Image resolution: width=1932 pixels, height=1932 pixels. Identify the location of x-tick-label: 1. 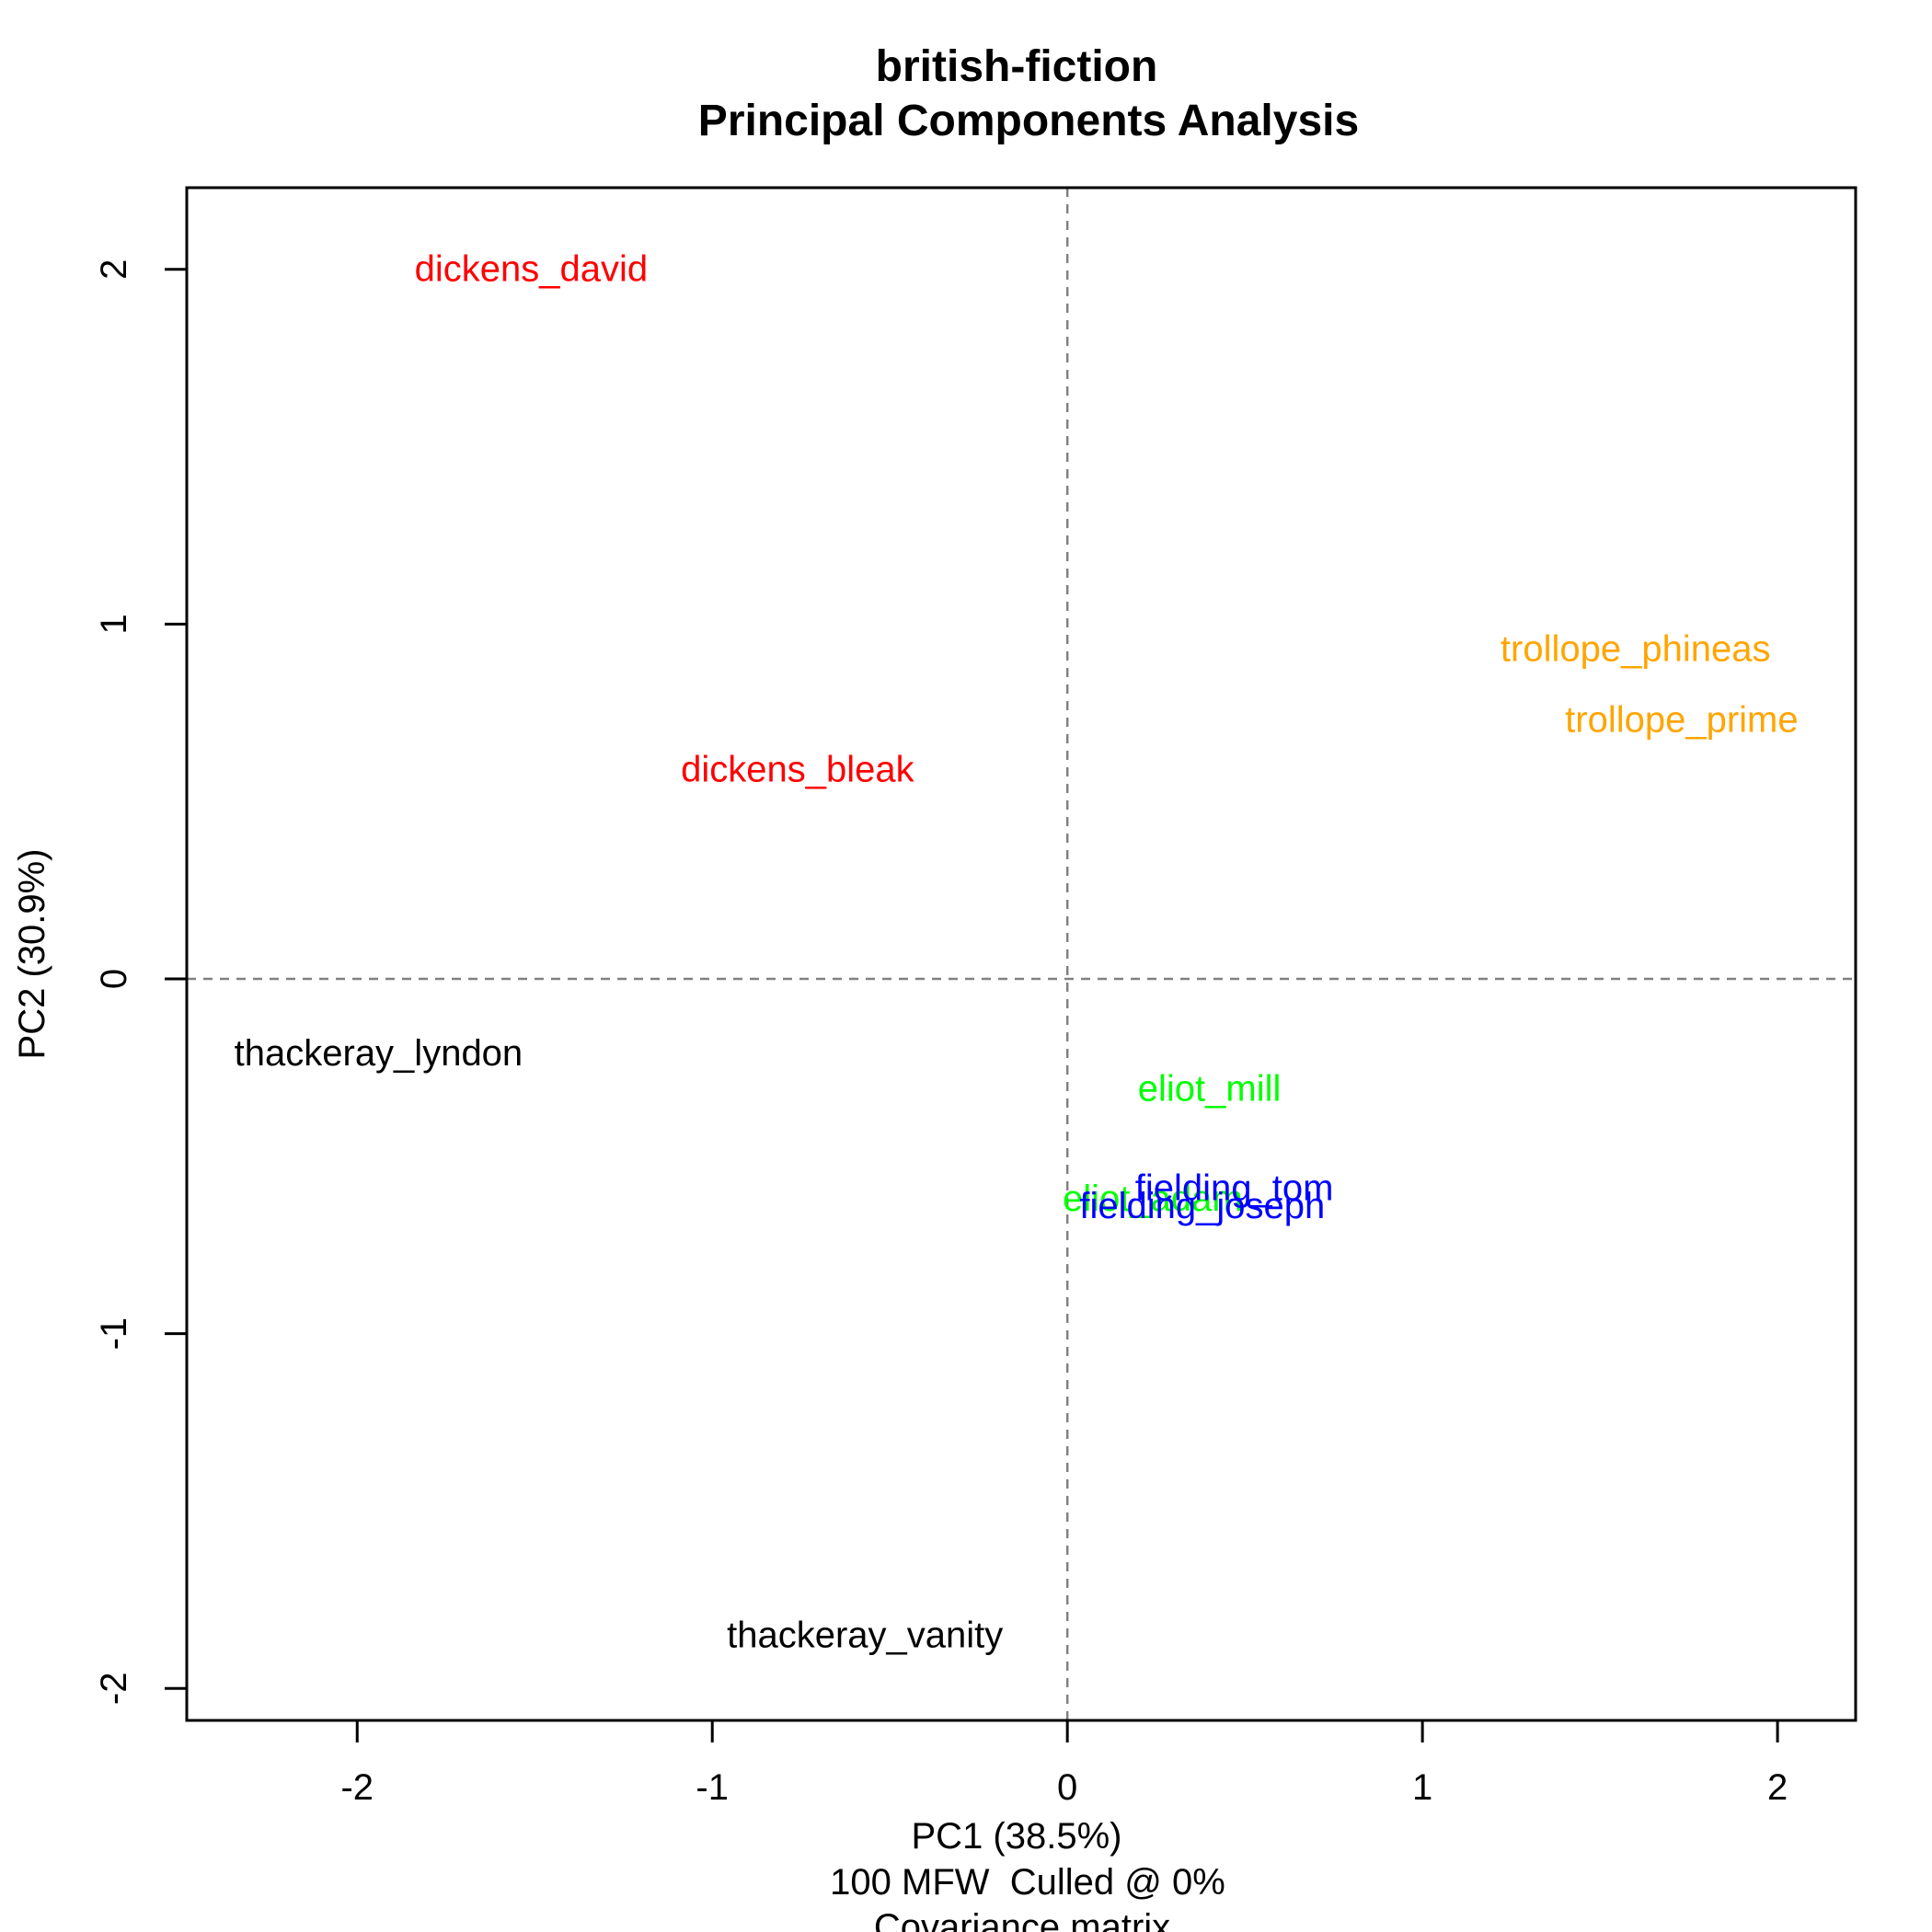
(1422, 1787).